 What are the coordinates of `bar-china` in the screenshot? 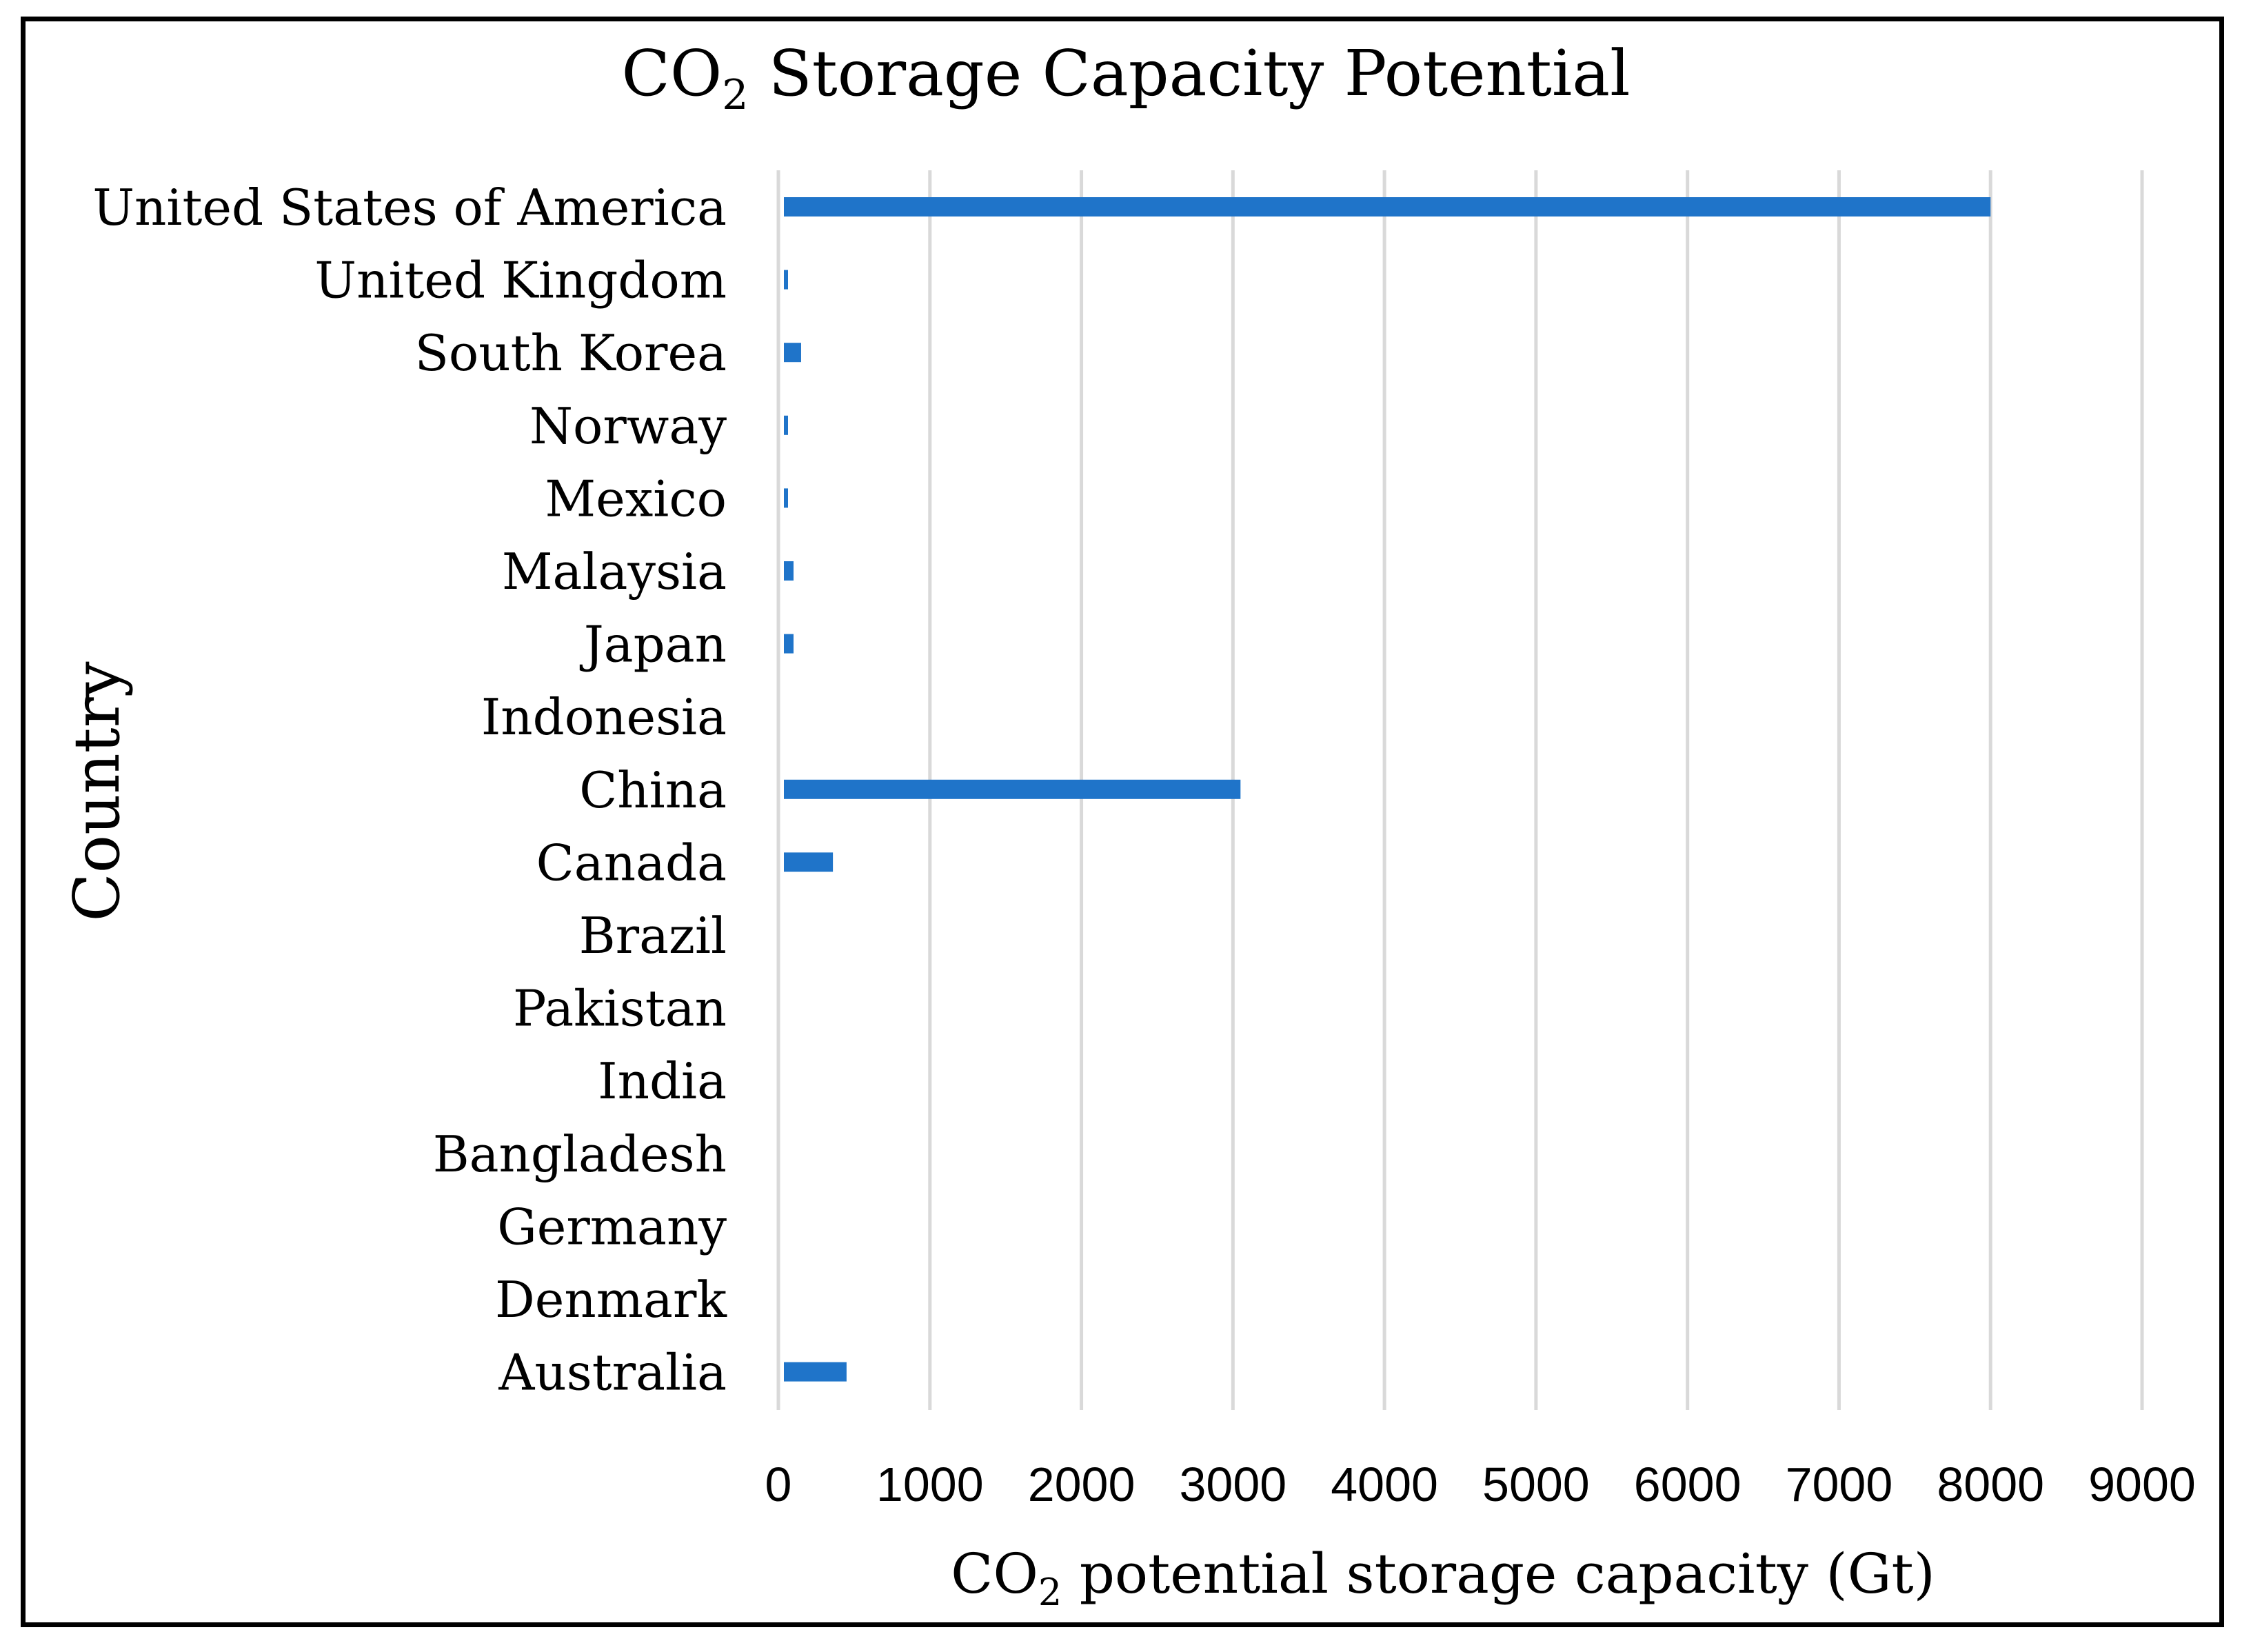 It's located at (1012, 789).